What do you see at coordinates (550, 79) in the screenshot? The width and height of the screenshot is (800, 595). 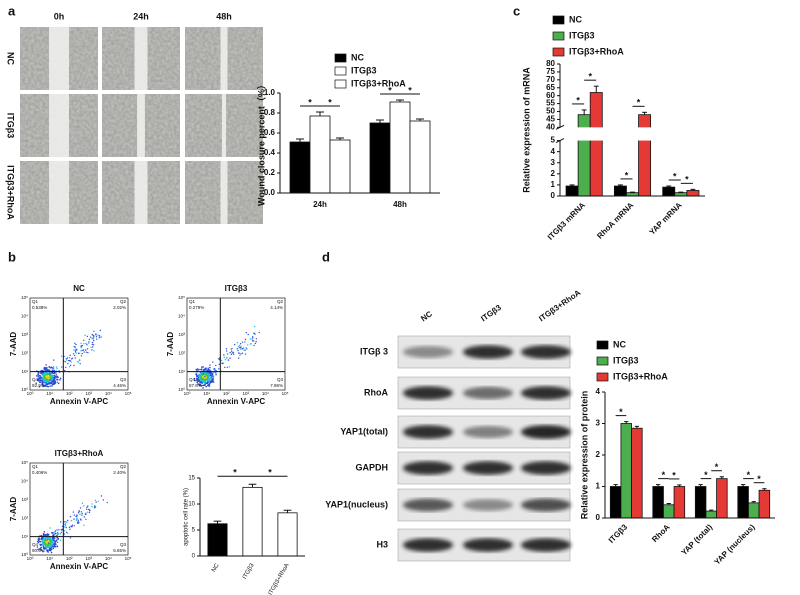 I see `y-tick-label: 70` at bounding box center [550, 79].